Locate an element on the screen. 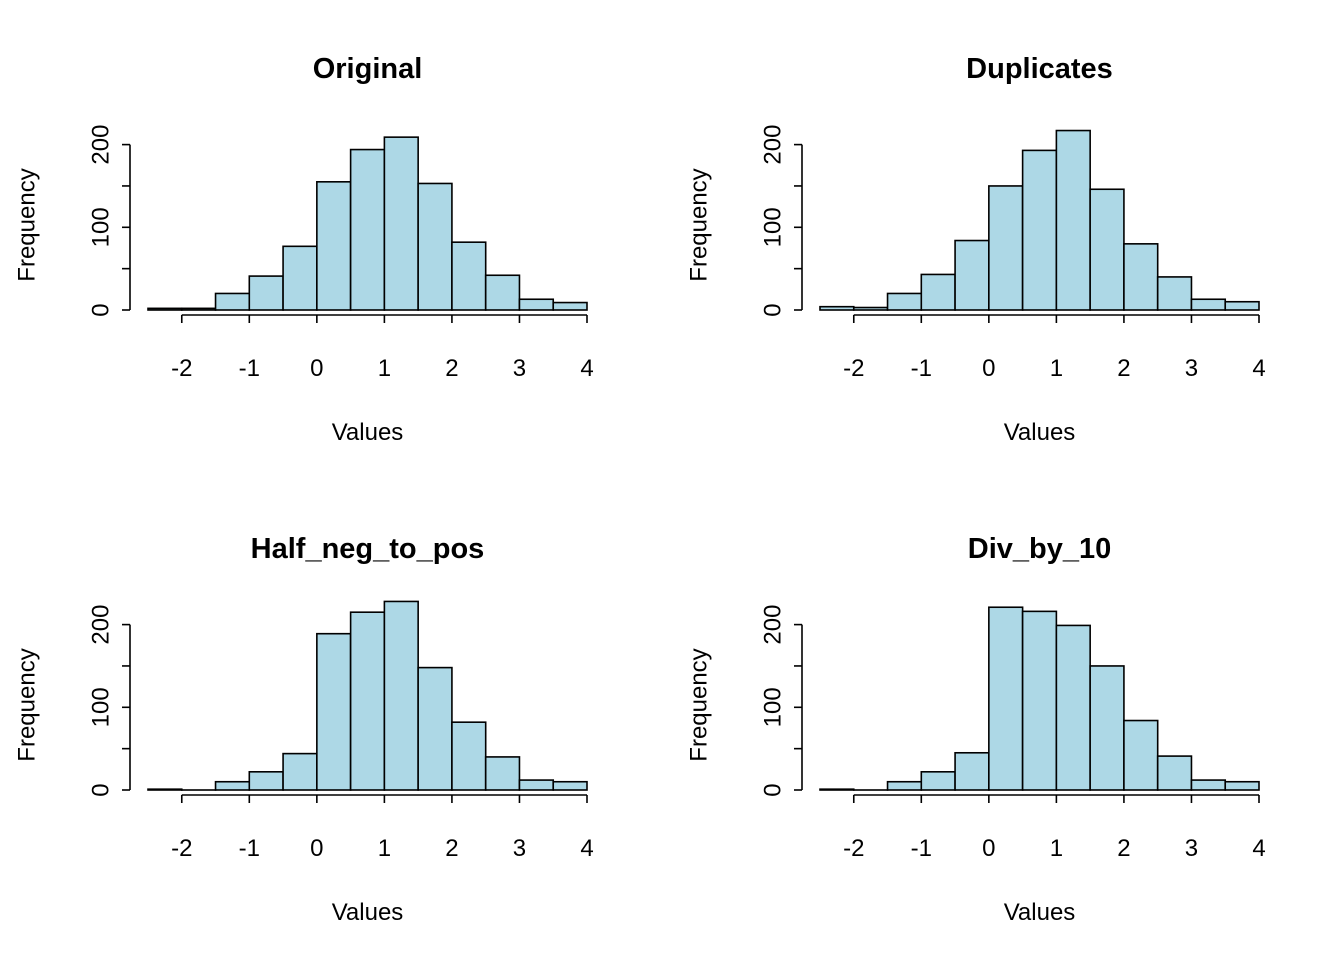  panel-title: Original is located at coordinates (368, 69).